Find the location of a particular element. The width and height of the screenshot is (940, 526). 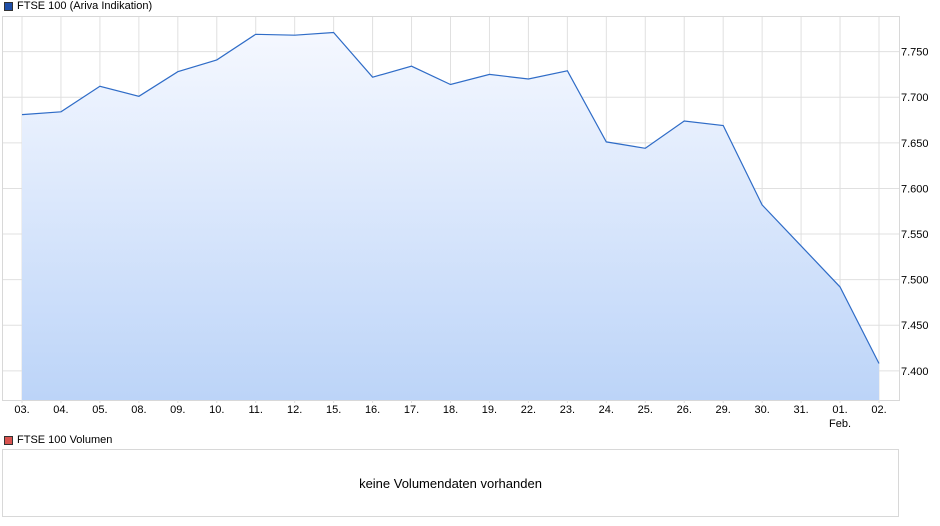

x-tick-label: 08. is located at coordinates (138, 410).